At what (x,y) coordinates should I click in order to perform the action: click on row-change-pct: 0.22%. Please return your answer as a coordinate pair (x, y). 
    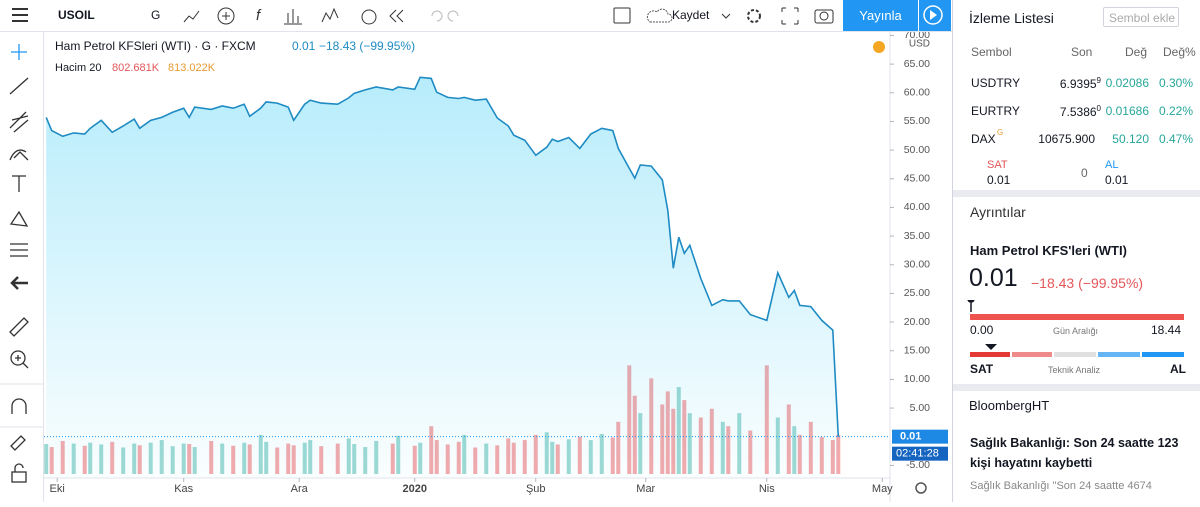
    Looking at the image, I should click on (1175, 111).